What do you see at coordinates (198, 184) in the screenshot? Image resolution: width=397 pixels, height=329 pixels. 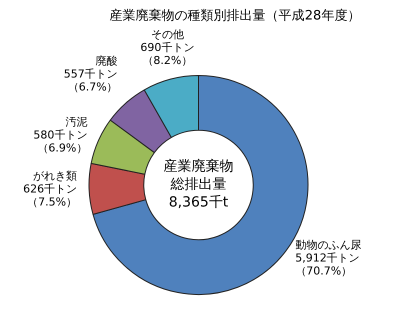 I see `text: 総排出量` at bounding box center [198, 184].